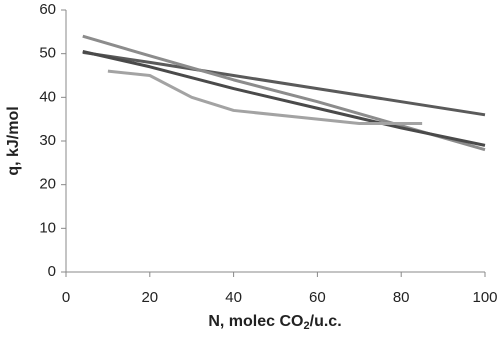  Describe the element at coordinates (484, 297) in the screenshot. I see `x-tick-label: 100` at that location.